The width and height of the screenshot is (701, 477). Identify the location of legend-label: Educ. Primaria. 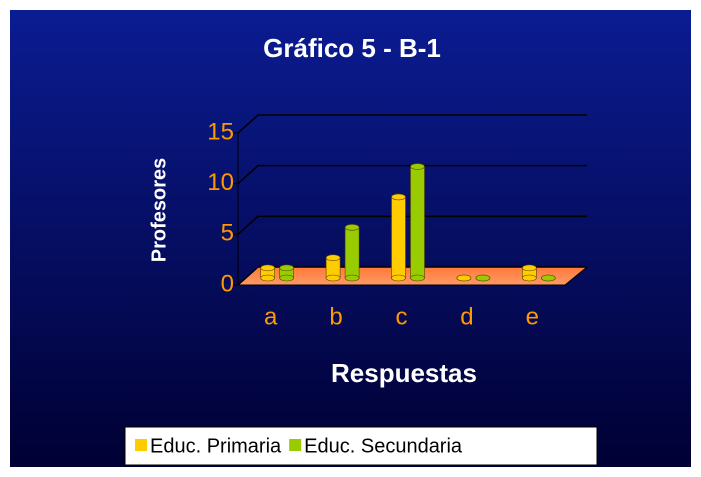
(216, 446).